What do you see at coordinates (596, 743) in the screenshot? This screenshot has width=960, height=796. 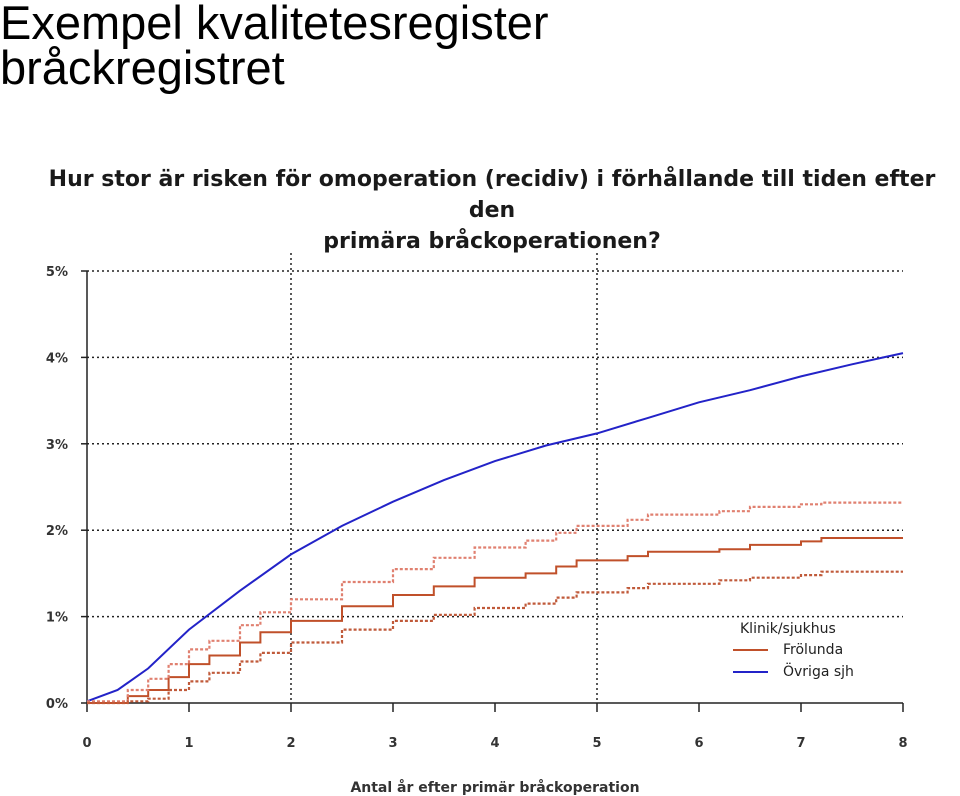 I see `x-tick-label: 5` at bounding box center [596, 743].